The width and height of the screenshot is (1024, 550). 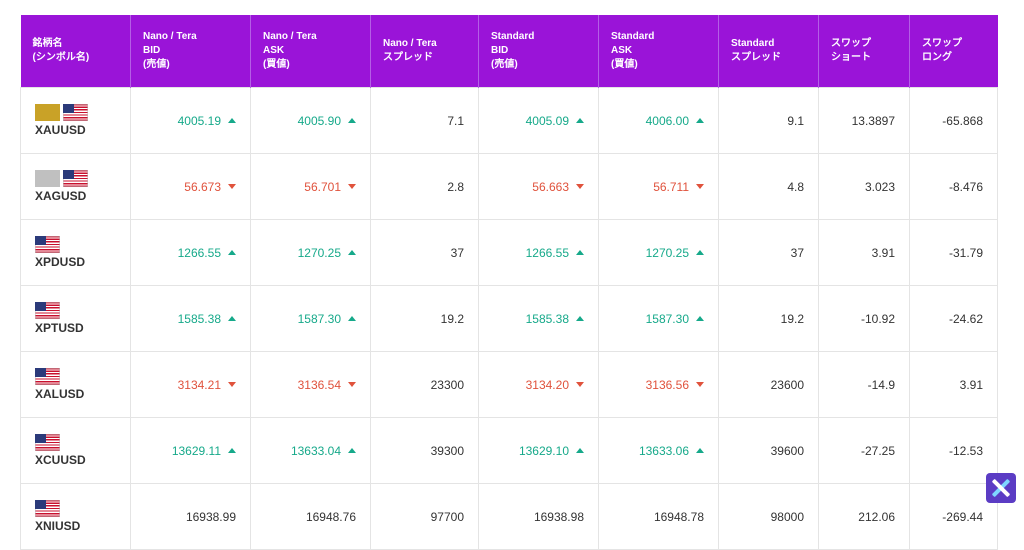 What do you see at coordinates (864, 252) in the screenshot?
I see `swap-short-cell: 3.91` at bounding box center [864, 252].